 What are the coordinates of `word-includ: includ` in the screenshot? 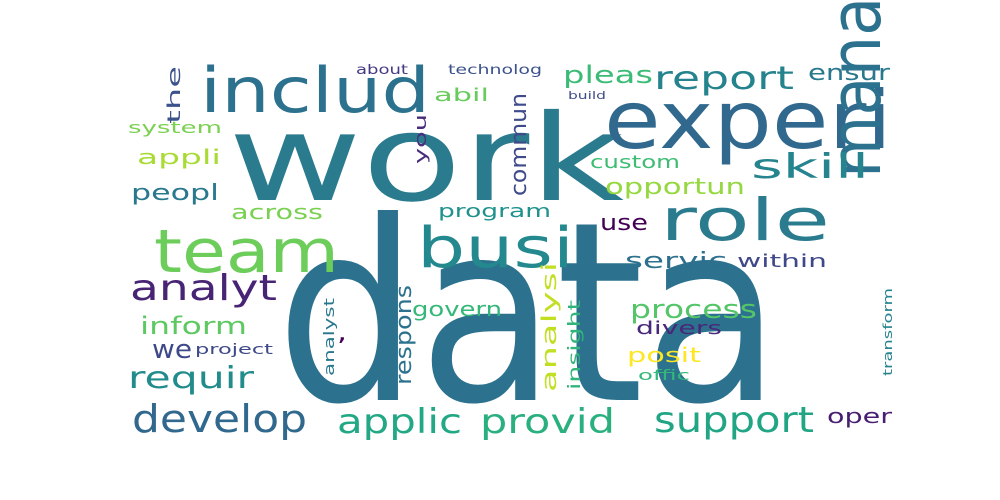 It's located at (315, 90).